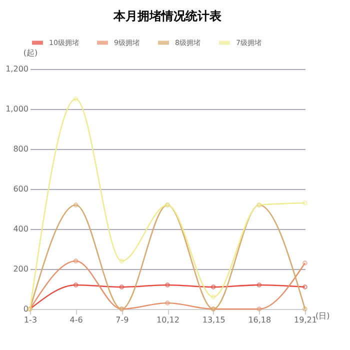  What do you see at coordinates (20, 149) in the screenshot?
I see `y-tick-label: 800` at bounding box center [20, 149].